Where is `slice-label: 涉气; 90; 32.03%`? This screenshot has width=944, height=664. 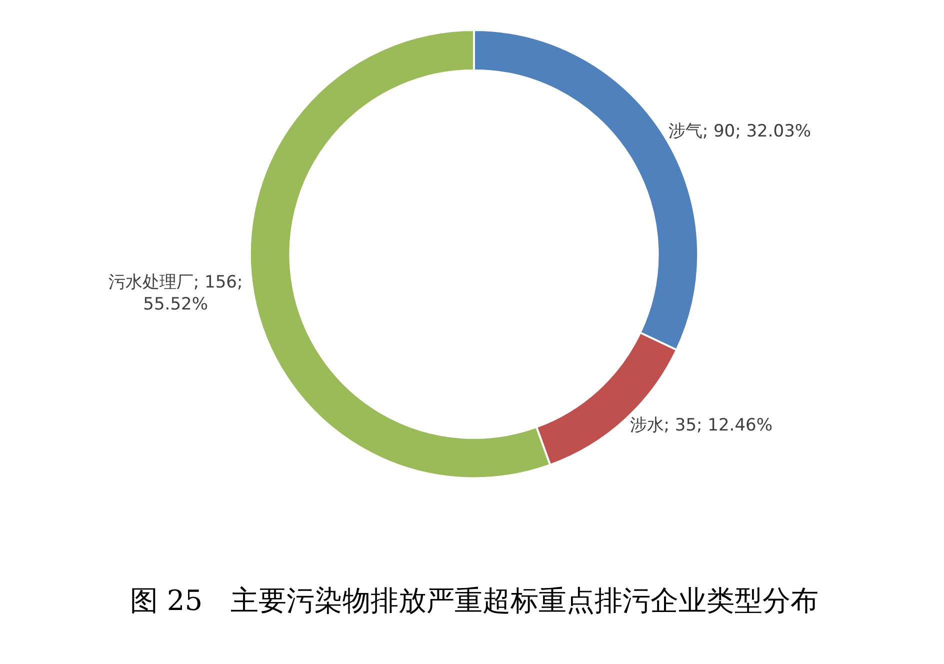
slice-label: 涉气; 90; 32.03% is located at coordinates (740, 131).